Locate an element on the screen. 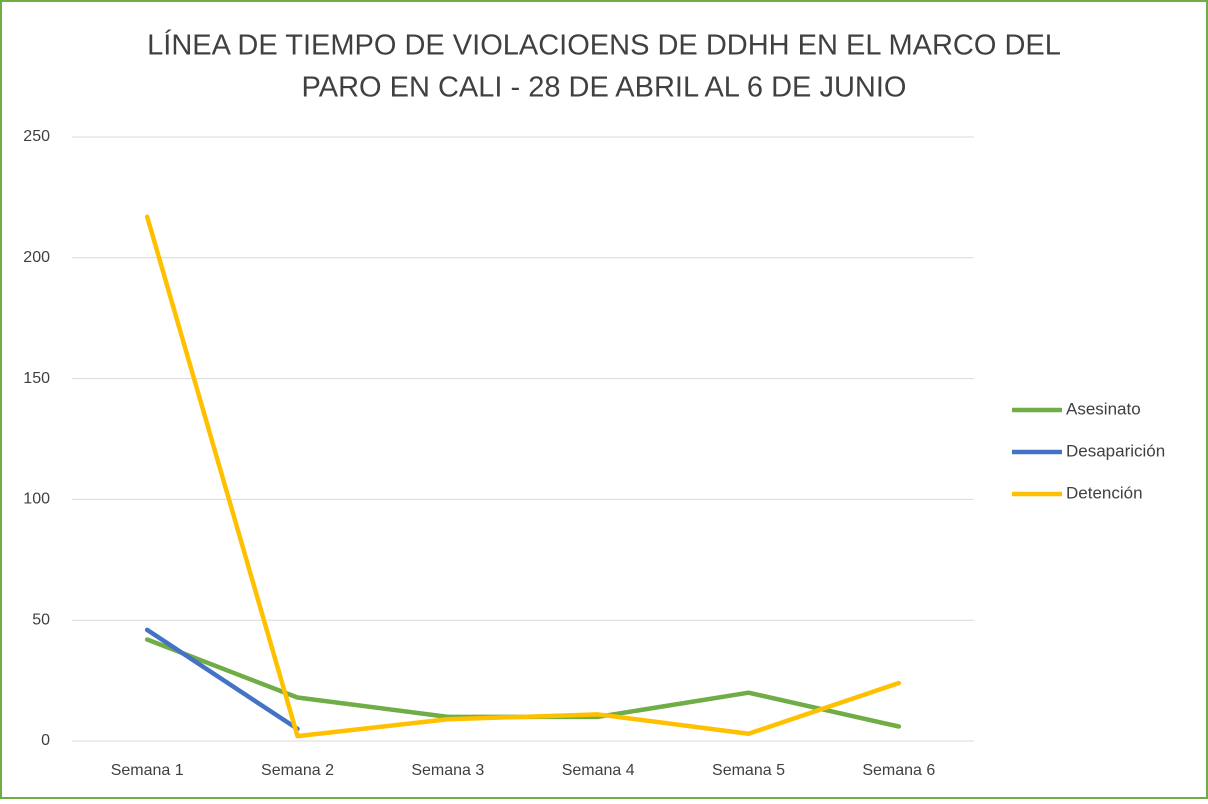 This screenshot has height=804, width=1208. y-tick-label: 50 is located at coordinates (41, 619).